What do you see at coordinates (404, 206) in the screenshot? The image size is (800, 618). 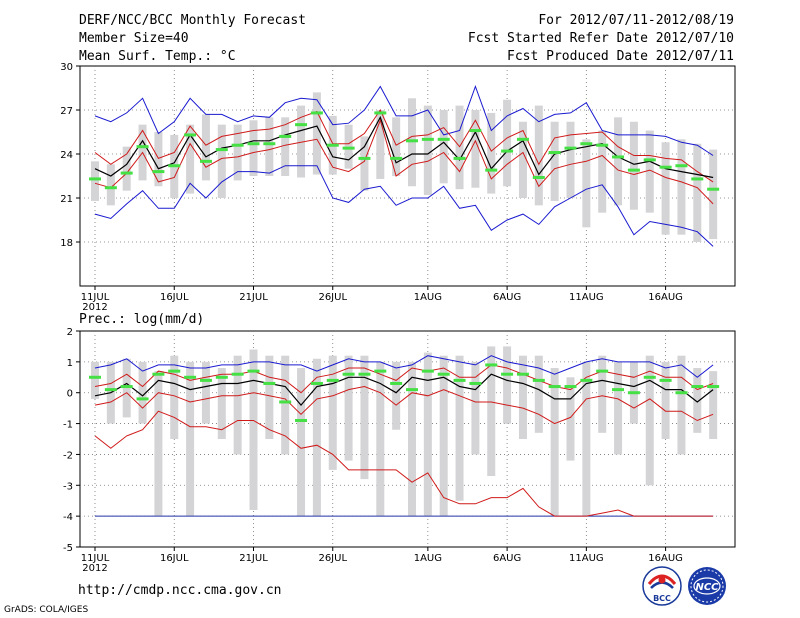 I see `temp-member-min-line` at bounding box center [404, 206].